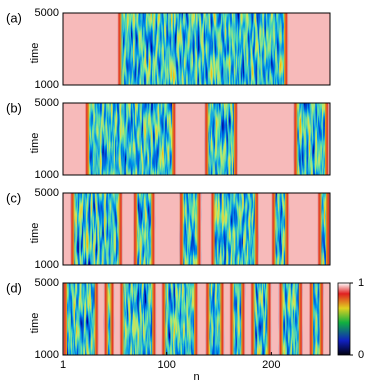  What do you see at coordinates (14, 17) in the screenshot?
I see `panel-label: (a)` at bounding box center [14, 17].